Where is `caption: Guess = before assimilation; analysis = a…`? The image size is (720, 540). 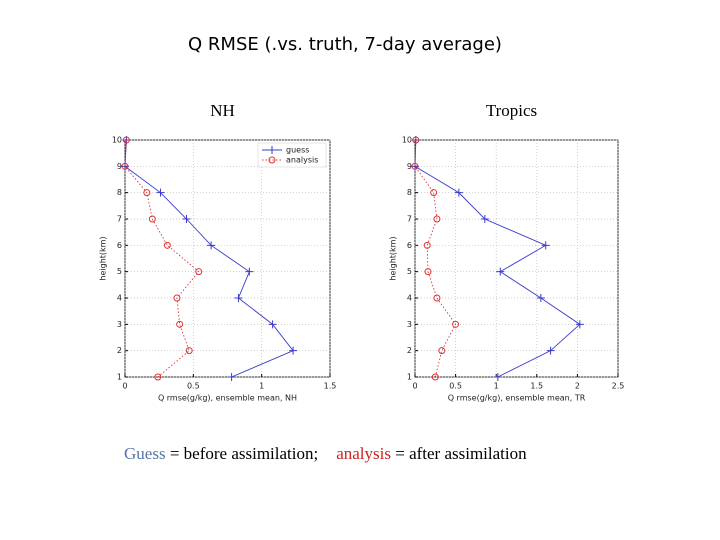
caption: Guess = before assimilation; analysis = a… is located at coordinates (325, 453).